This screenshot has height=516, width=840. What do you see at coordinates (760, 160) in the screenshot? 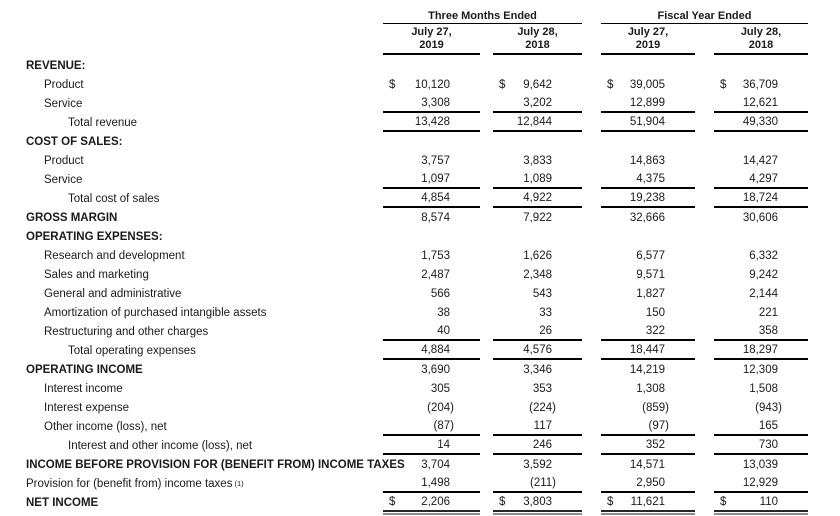
I see `amount-value: 14,427` at bounding box center [760, 160].